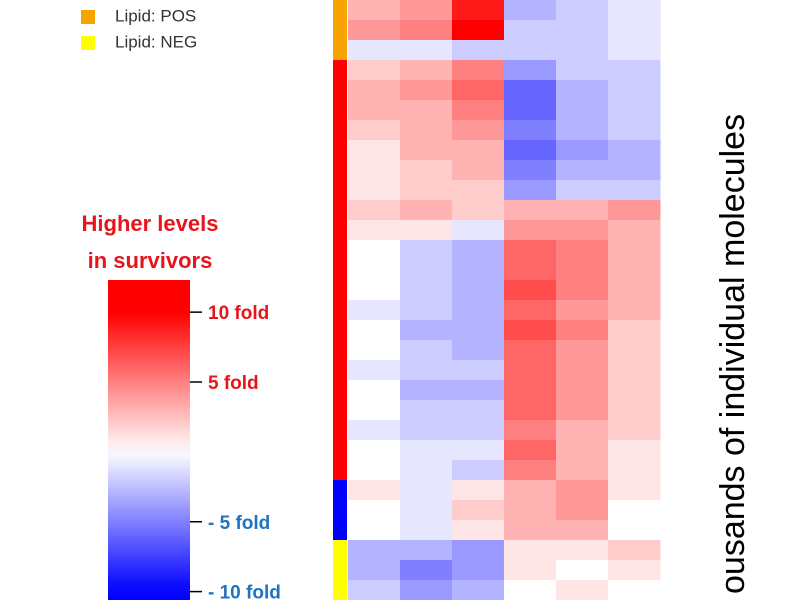 The width and height of the screenshot is (800, 600). I want to click on side-label: ousands of individual molecules, so click(733, 354).